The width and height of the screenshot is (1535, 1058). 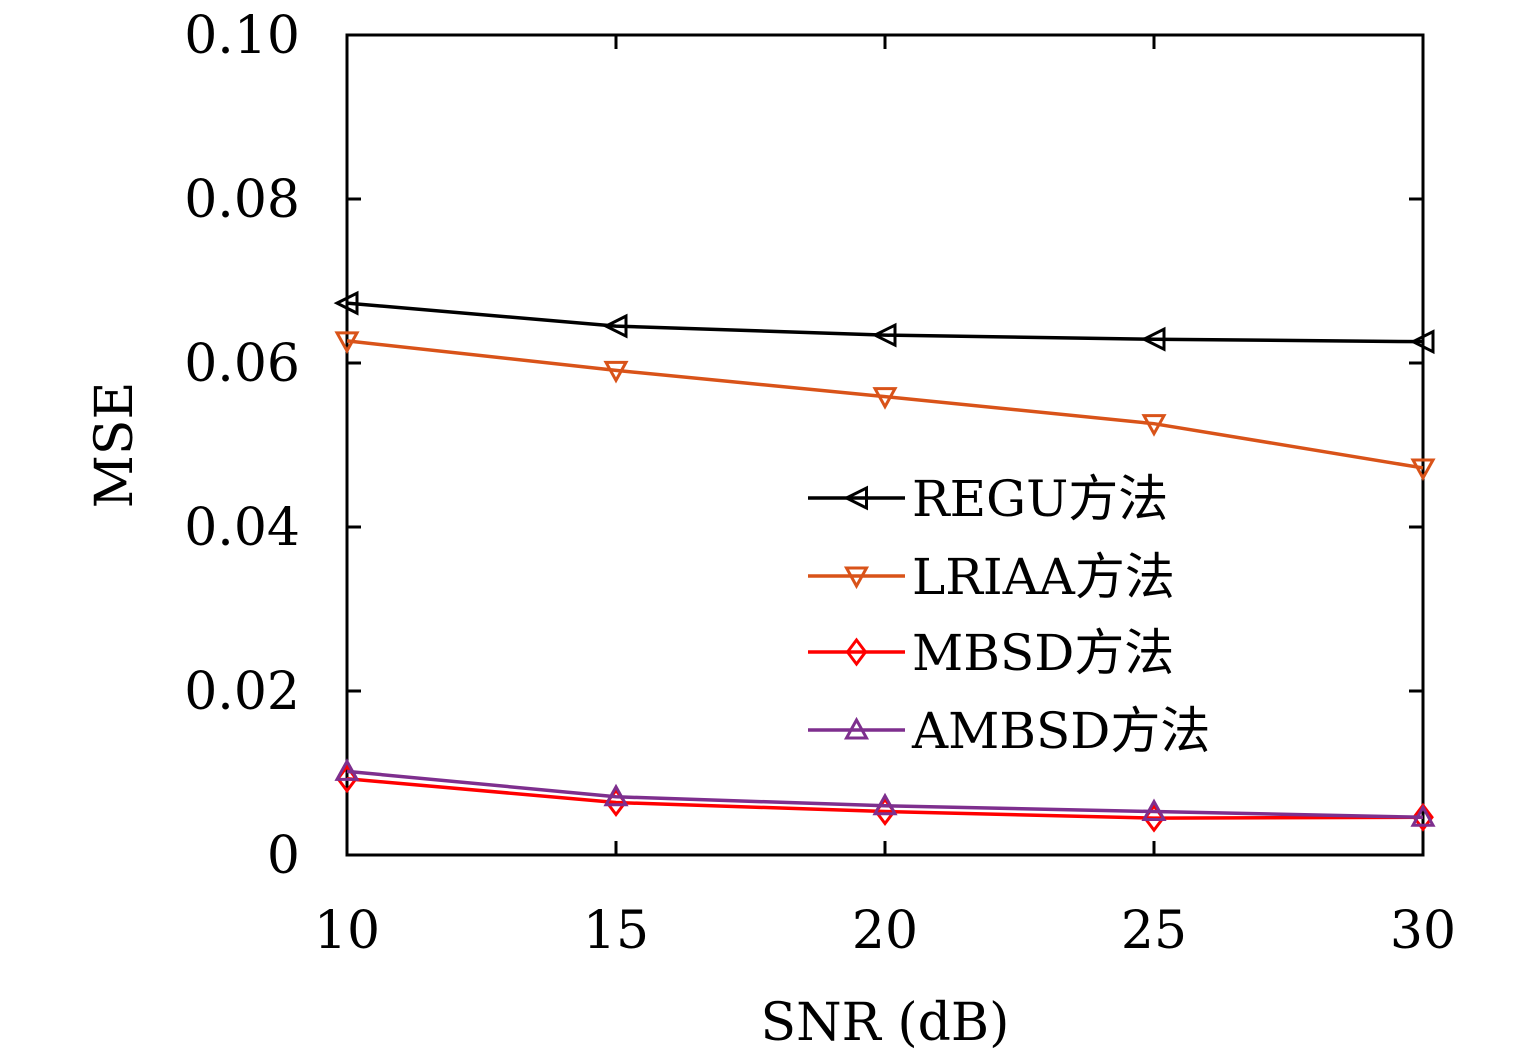 I want to click on legend-item: LRIAA方法, so click(x=991, y=577).